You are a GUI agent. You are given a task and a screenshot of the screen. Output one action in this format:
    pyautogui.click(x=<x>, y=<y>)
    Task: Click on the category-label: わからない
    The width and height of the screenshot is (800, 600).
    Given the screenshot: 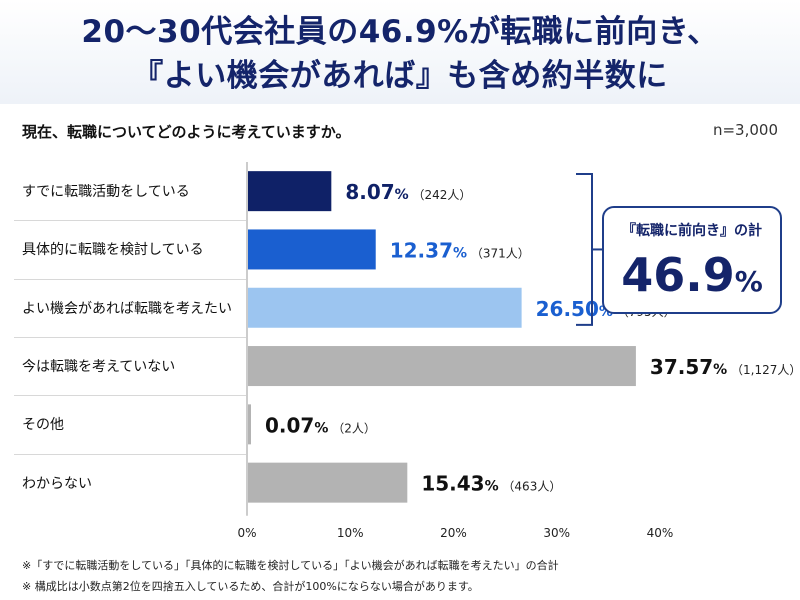 What is the action you would take?
    pyautogui.click(x=57, y=483)
    